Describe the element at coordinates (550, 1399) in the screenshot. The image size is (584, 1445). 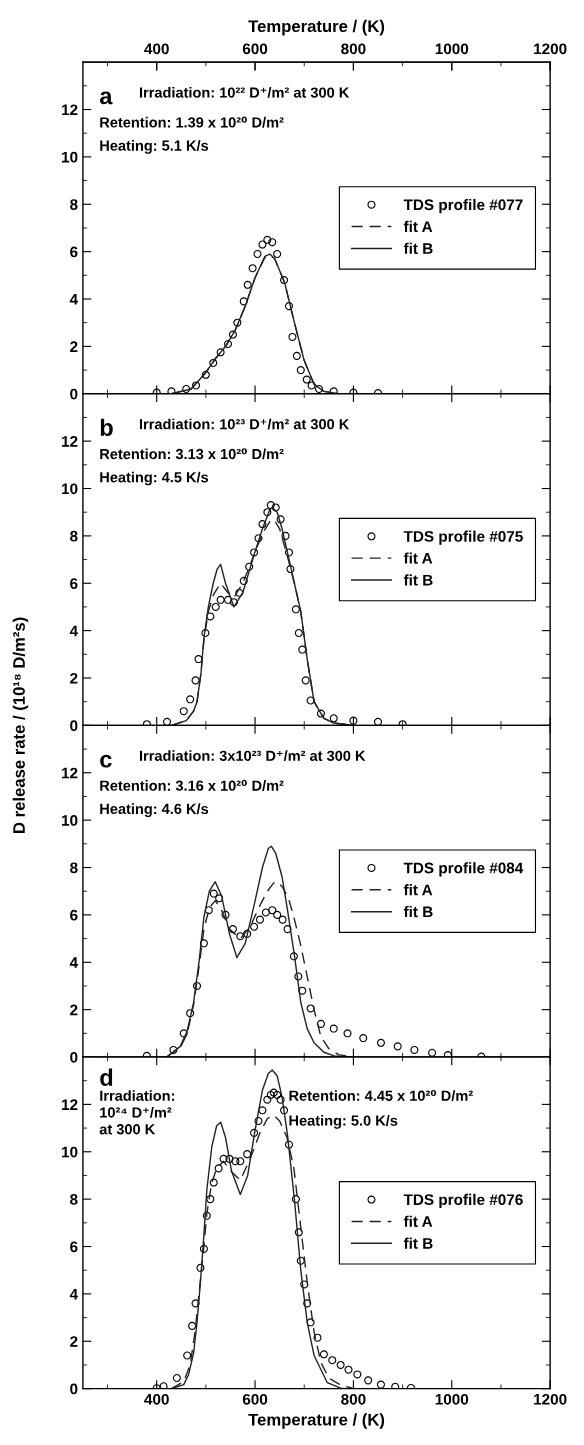
I see `x-tick-label: 1200` at that location.